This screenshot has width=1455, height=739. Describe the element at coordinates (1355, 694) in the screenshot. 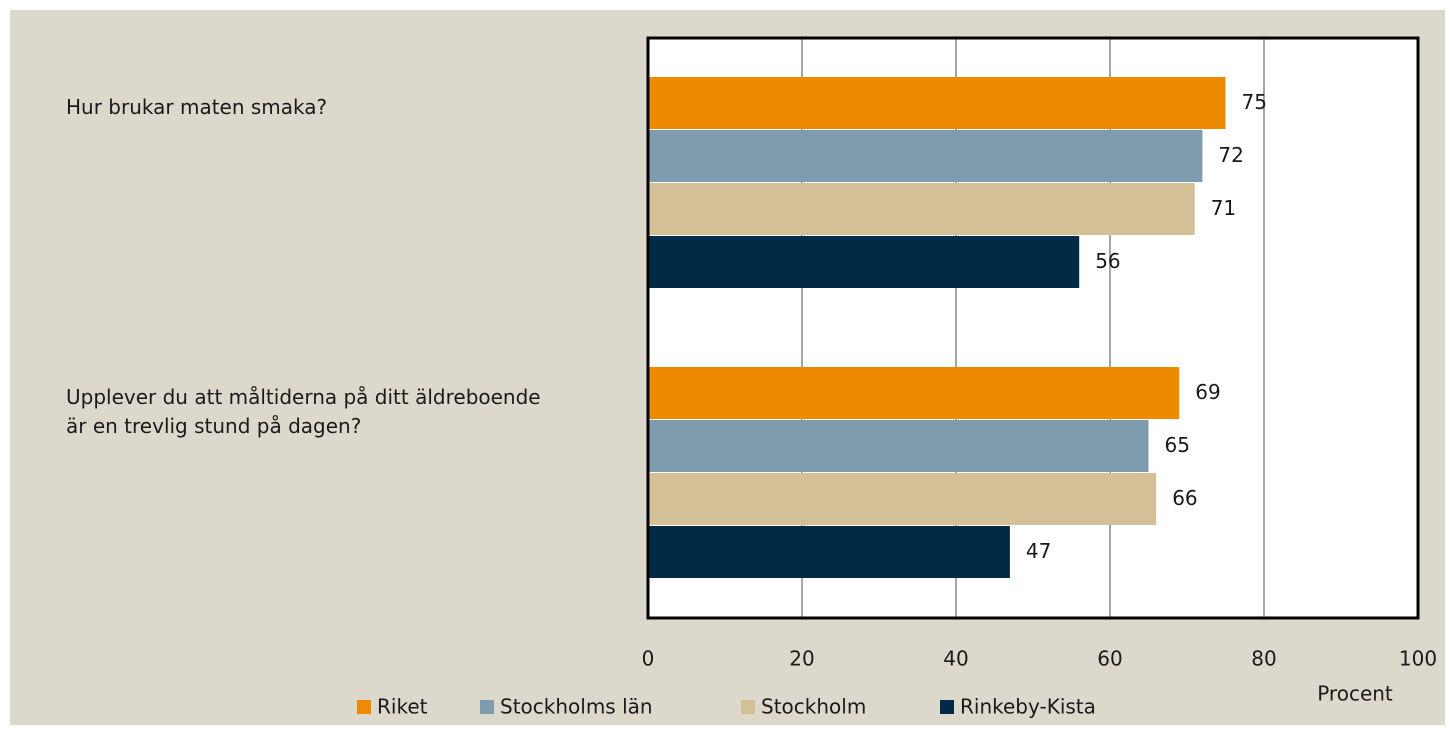

I see `x-axis-label: Procent` at that location.